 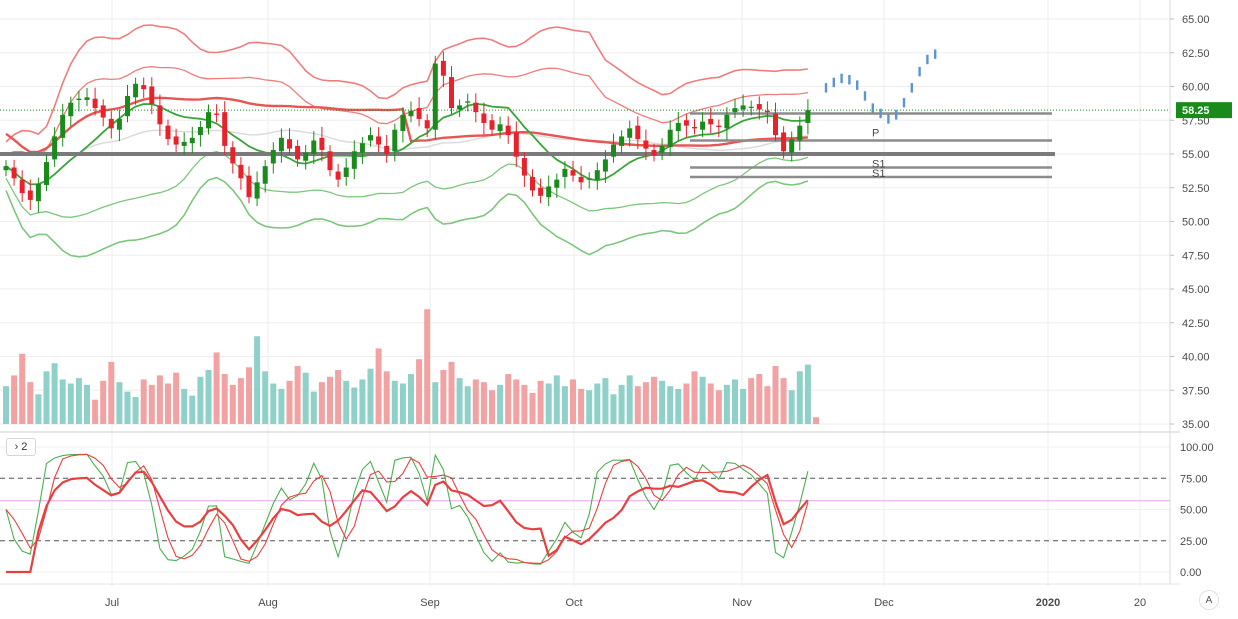 I want to click on time-label: Aug, so click(x=268, y=603).